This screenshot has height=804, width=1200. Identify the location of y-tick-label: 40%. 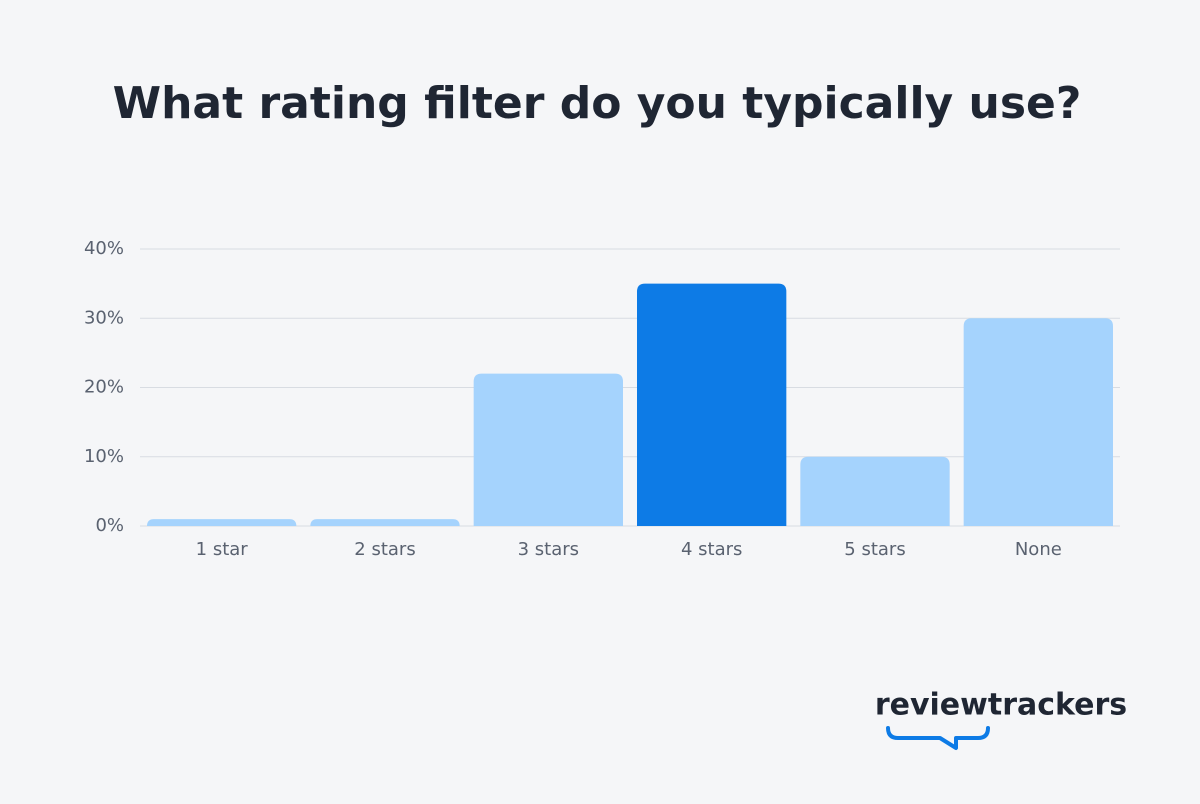
(104, 248).